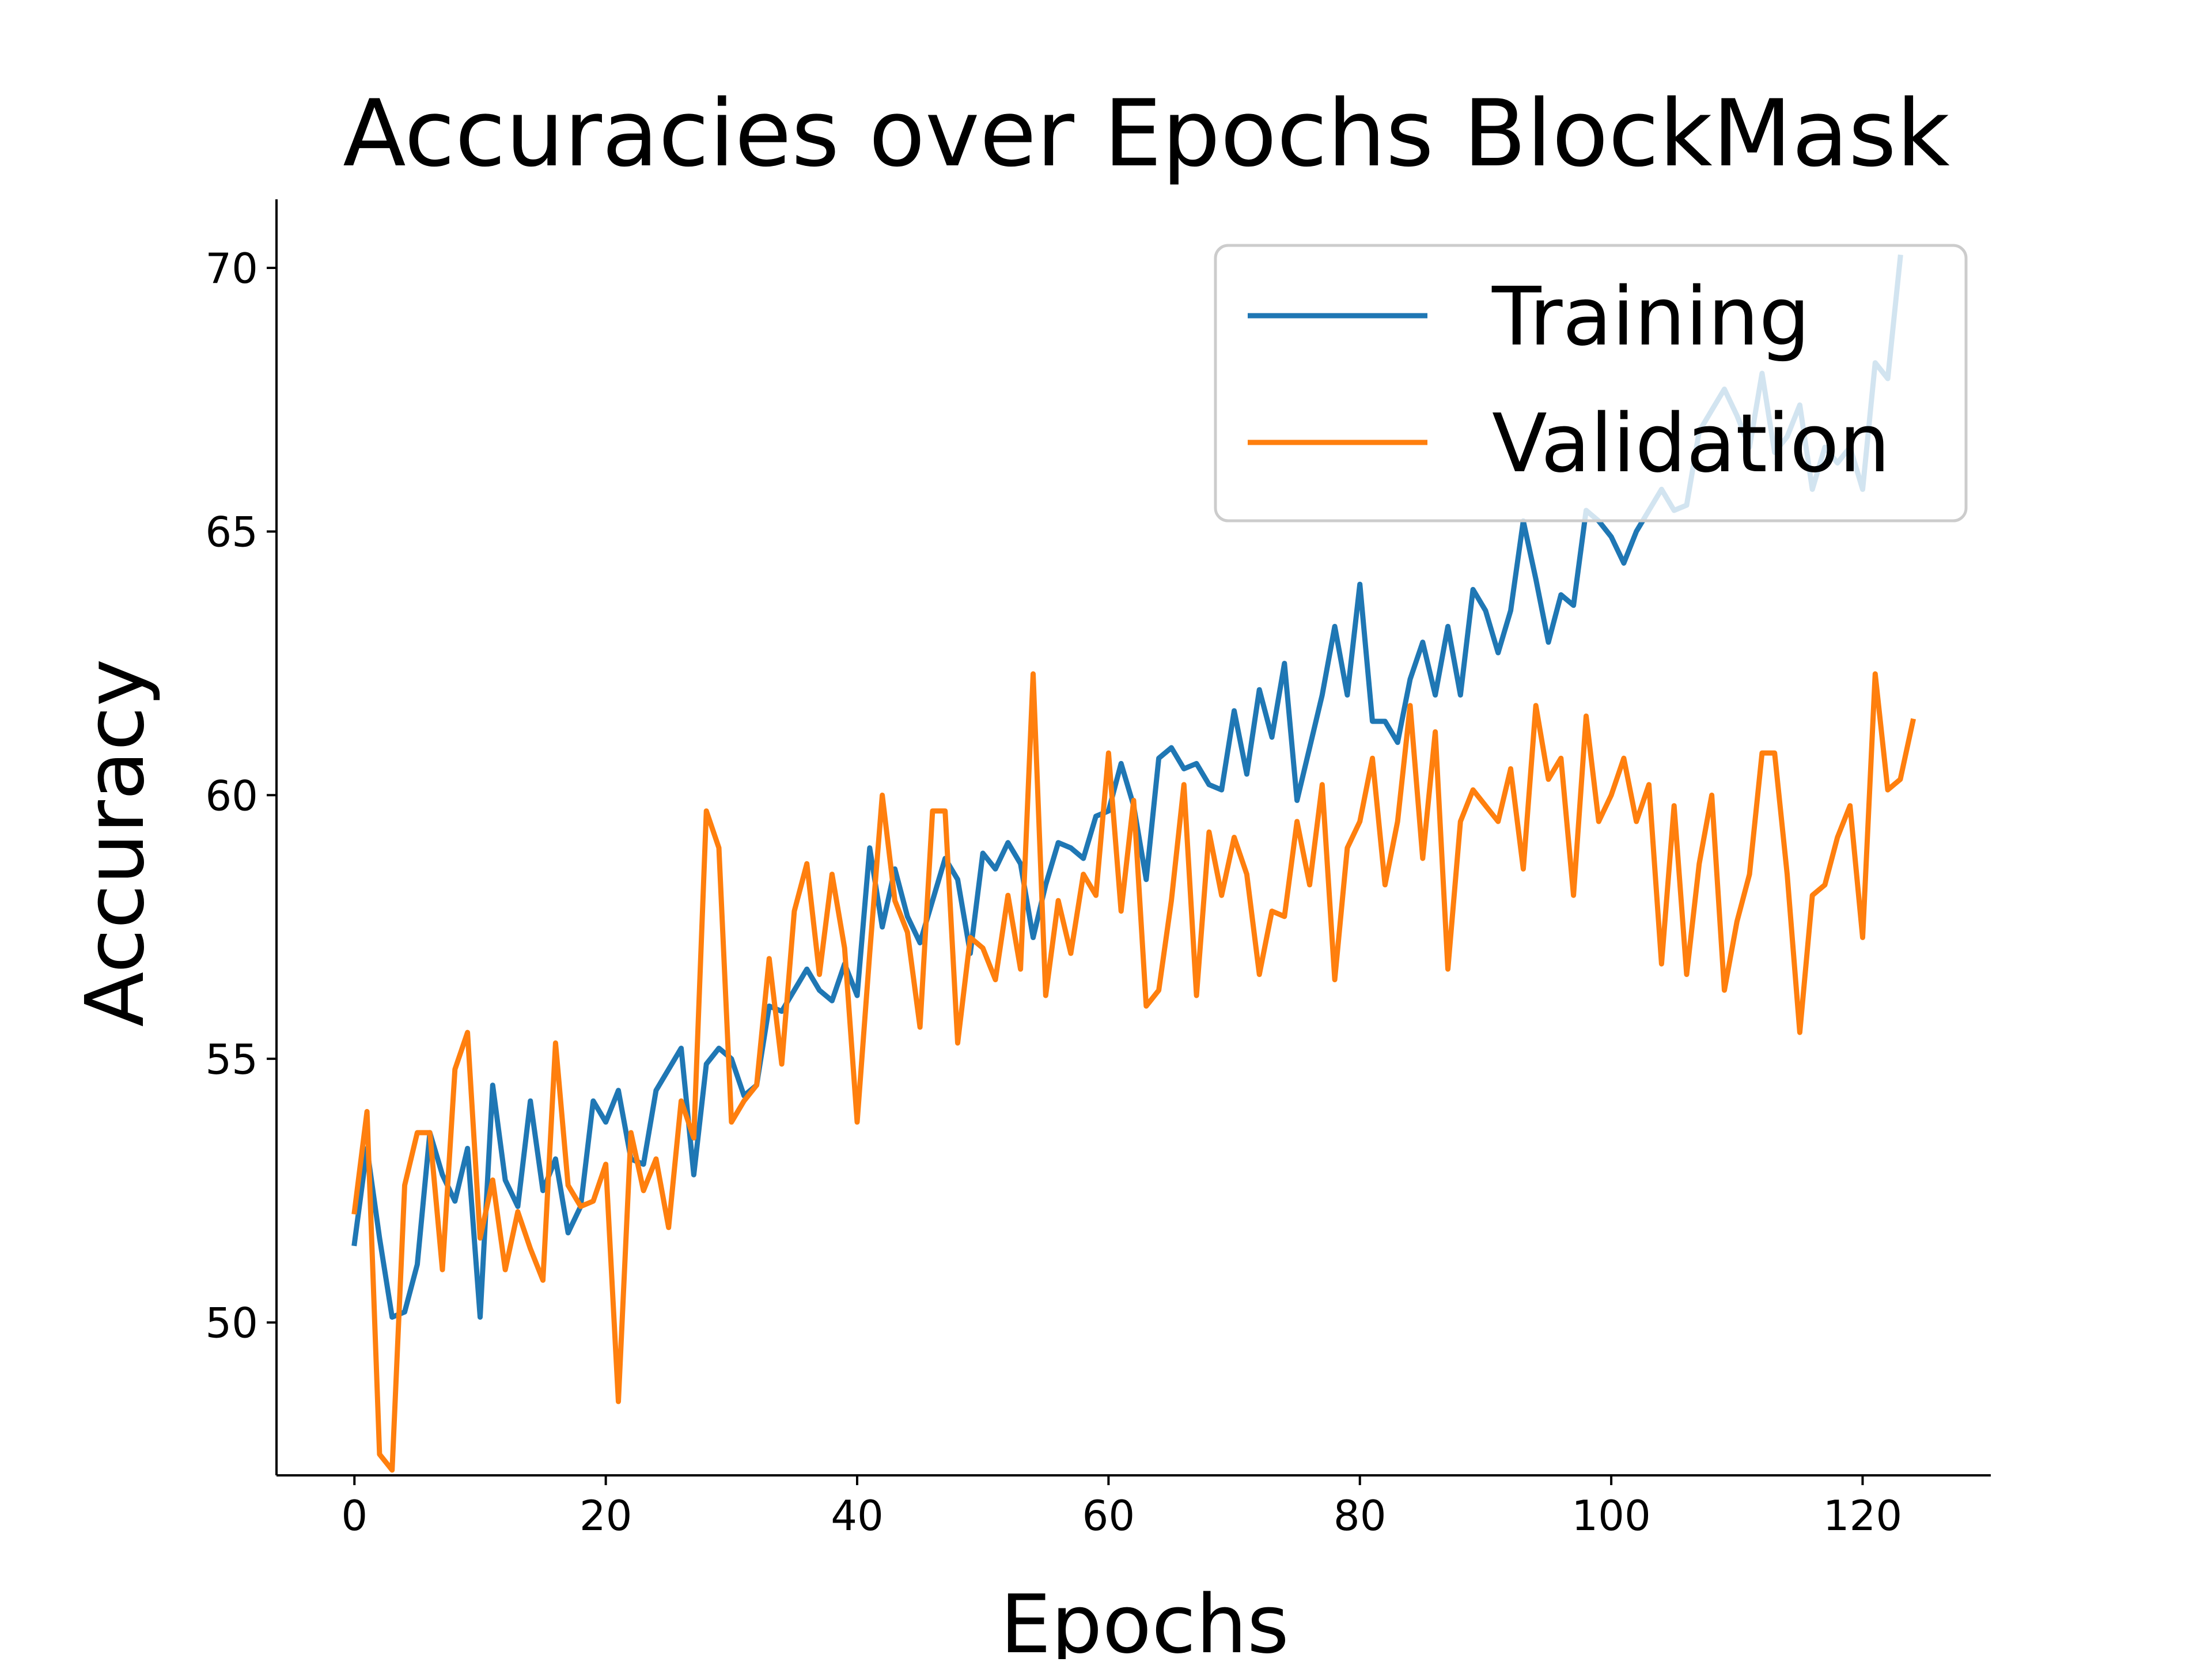 This screenshot has height=1662, width=2212. What do you see at coordinates (1144, 1618) in the screenshot?
I see `x-axis-label: Epochs` at bounding box center [1144, 1618].